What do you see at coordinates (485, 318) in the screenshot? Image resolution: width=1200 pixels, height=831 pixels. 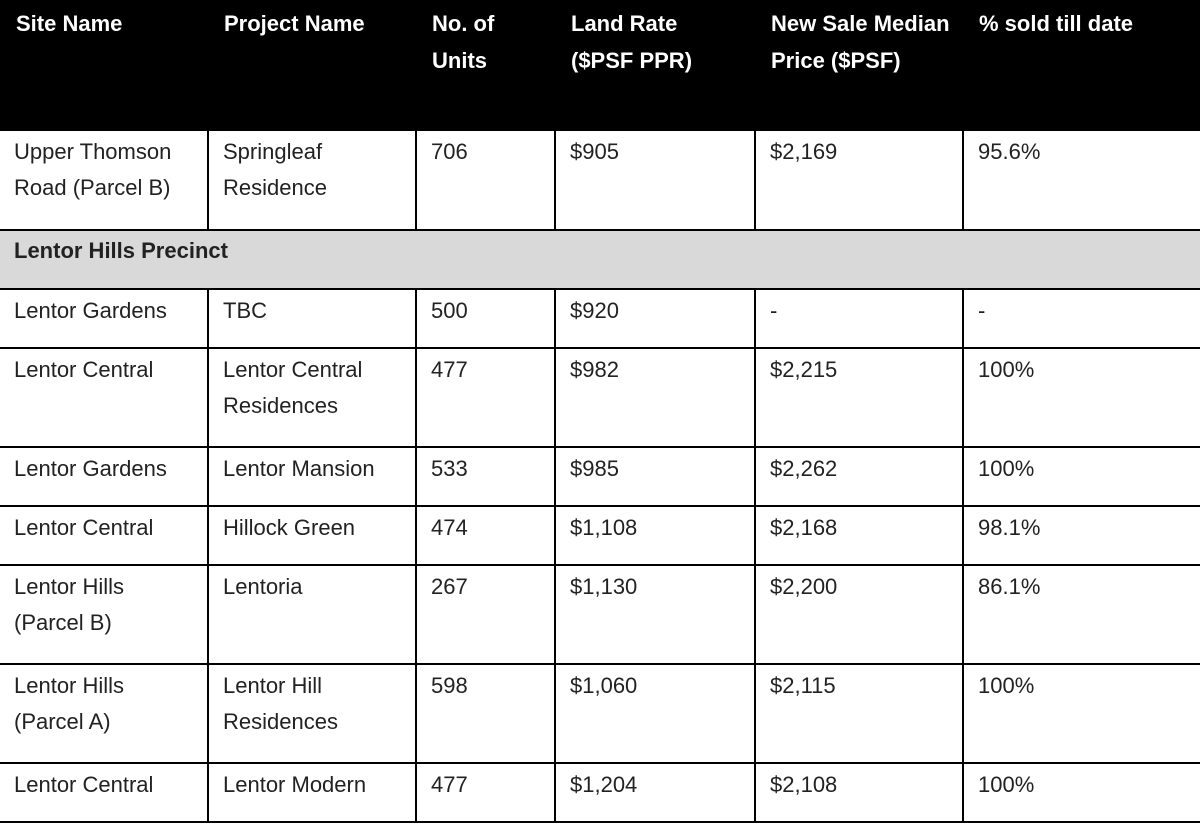 I see `units-cell: 500` at bounding box center [485, 318].